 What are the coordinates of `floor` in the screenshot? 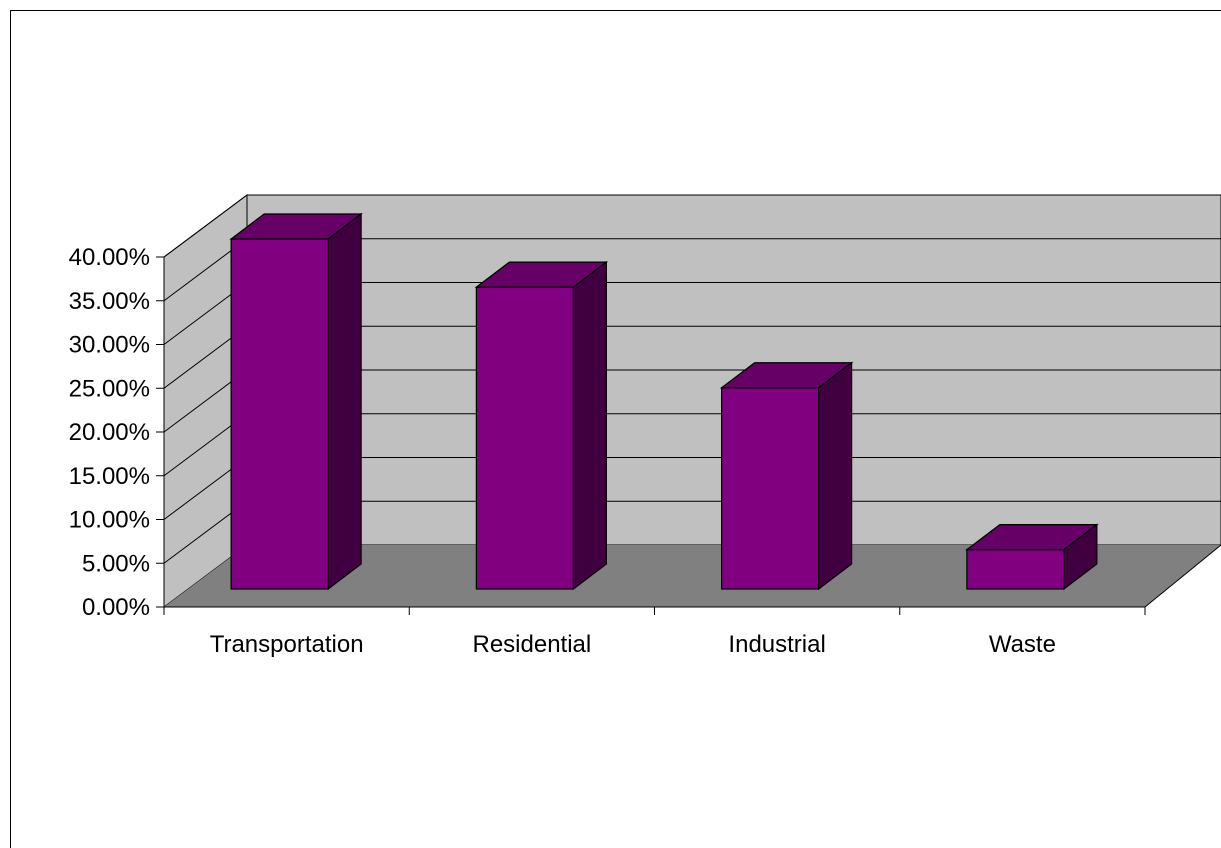 It's located at (692, 576).